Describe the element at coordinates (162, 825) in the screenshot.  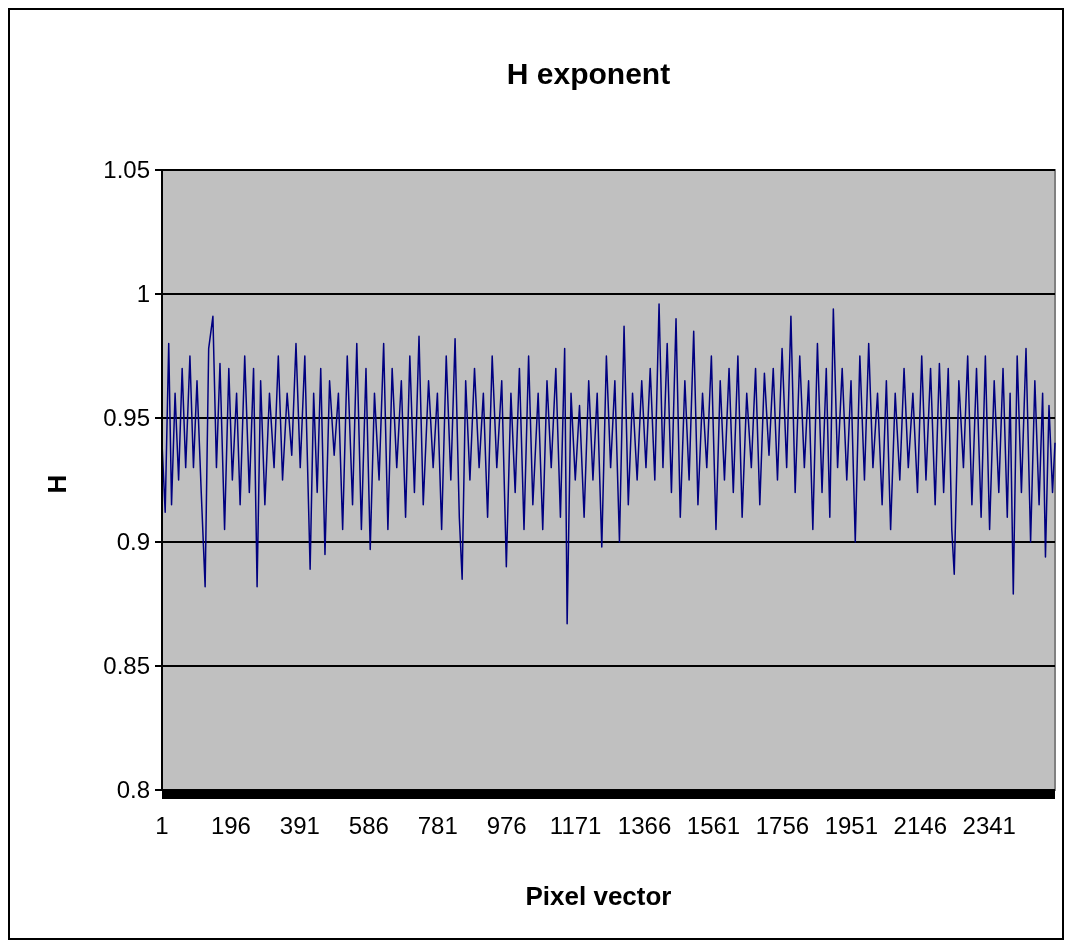
I see `x-tick-label: 1` at that location.